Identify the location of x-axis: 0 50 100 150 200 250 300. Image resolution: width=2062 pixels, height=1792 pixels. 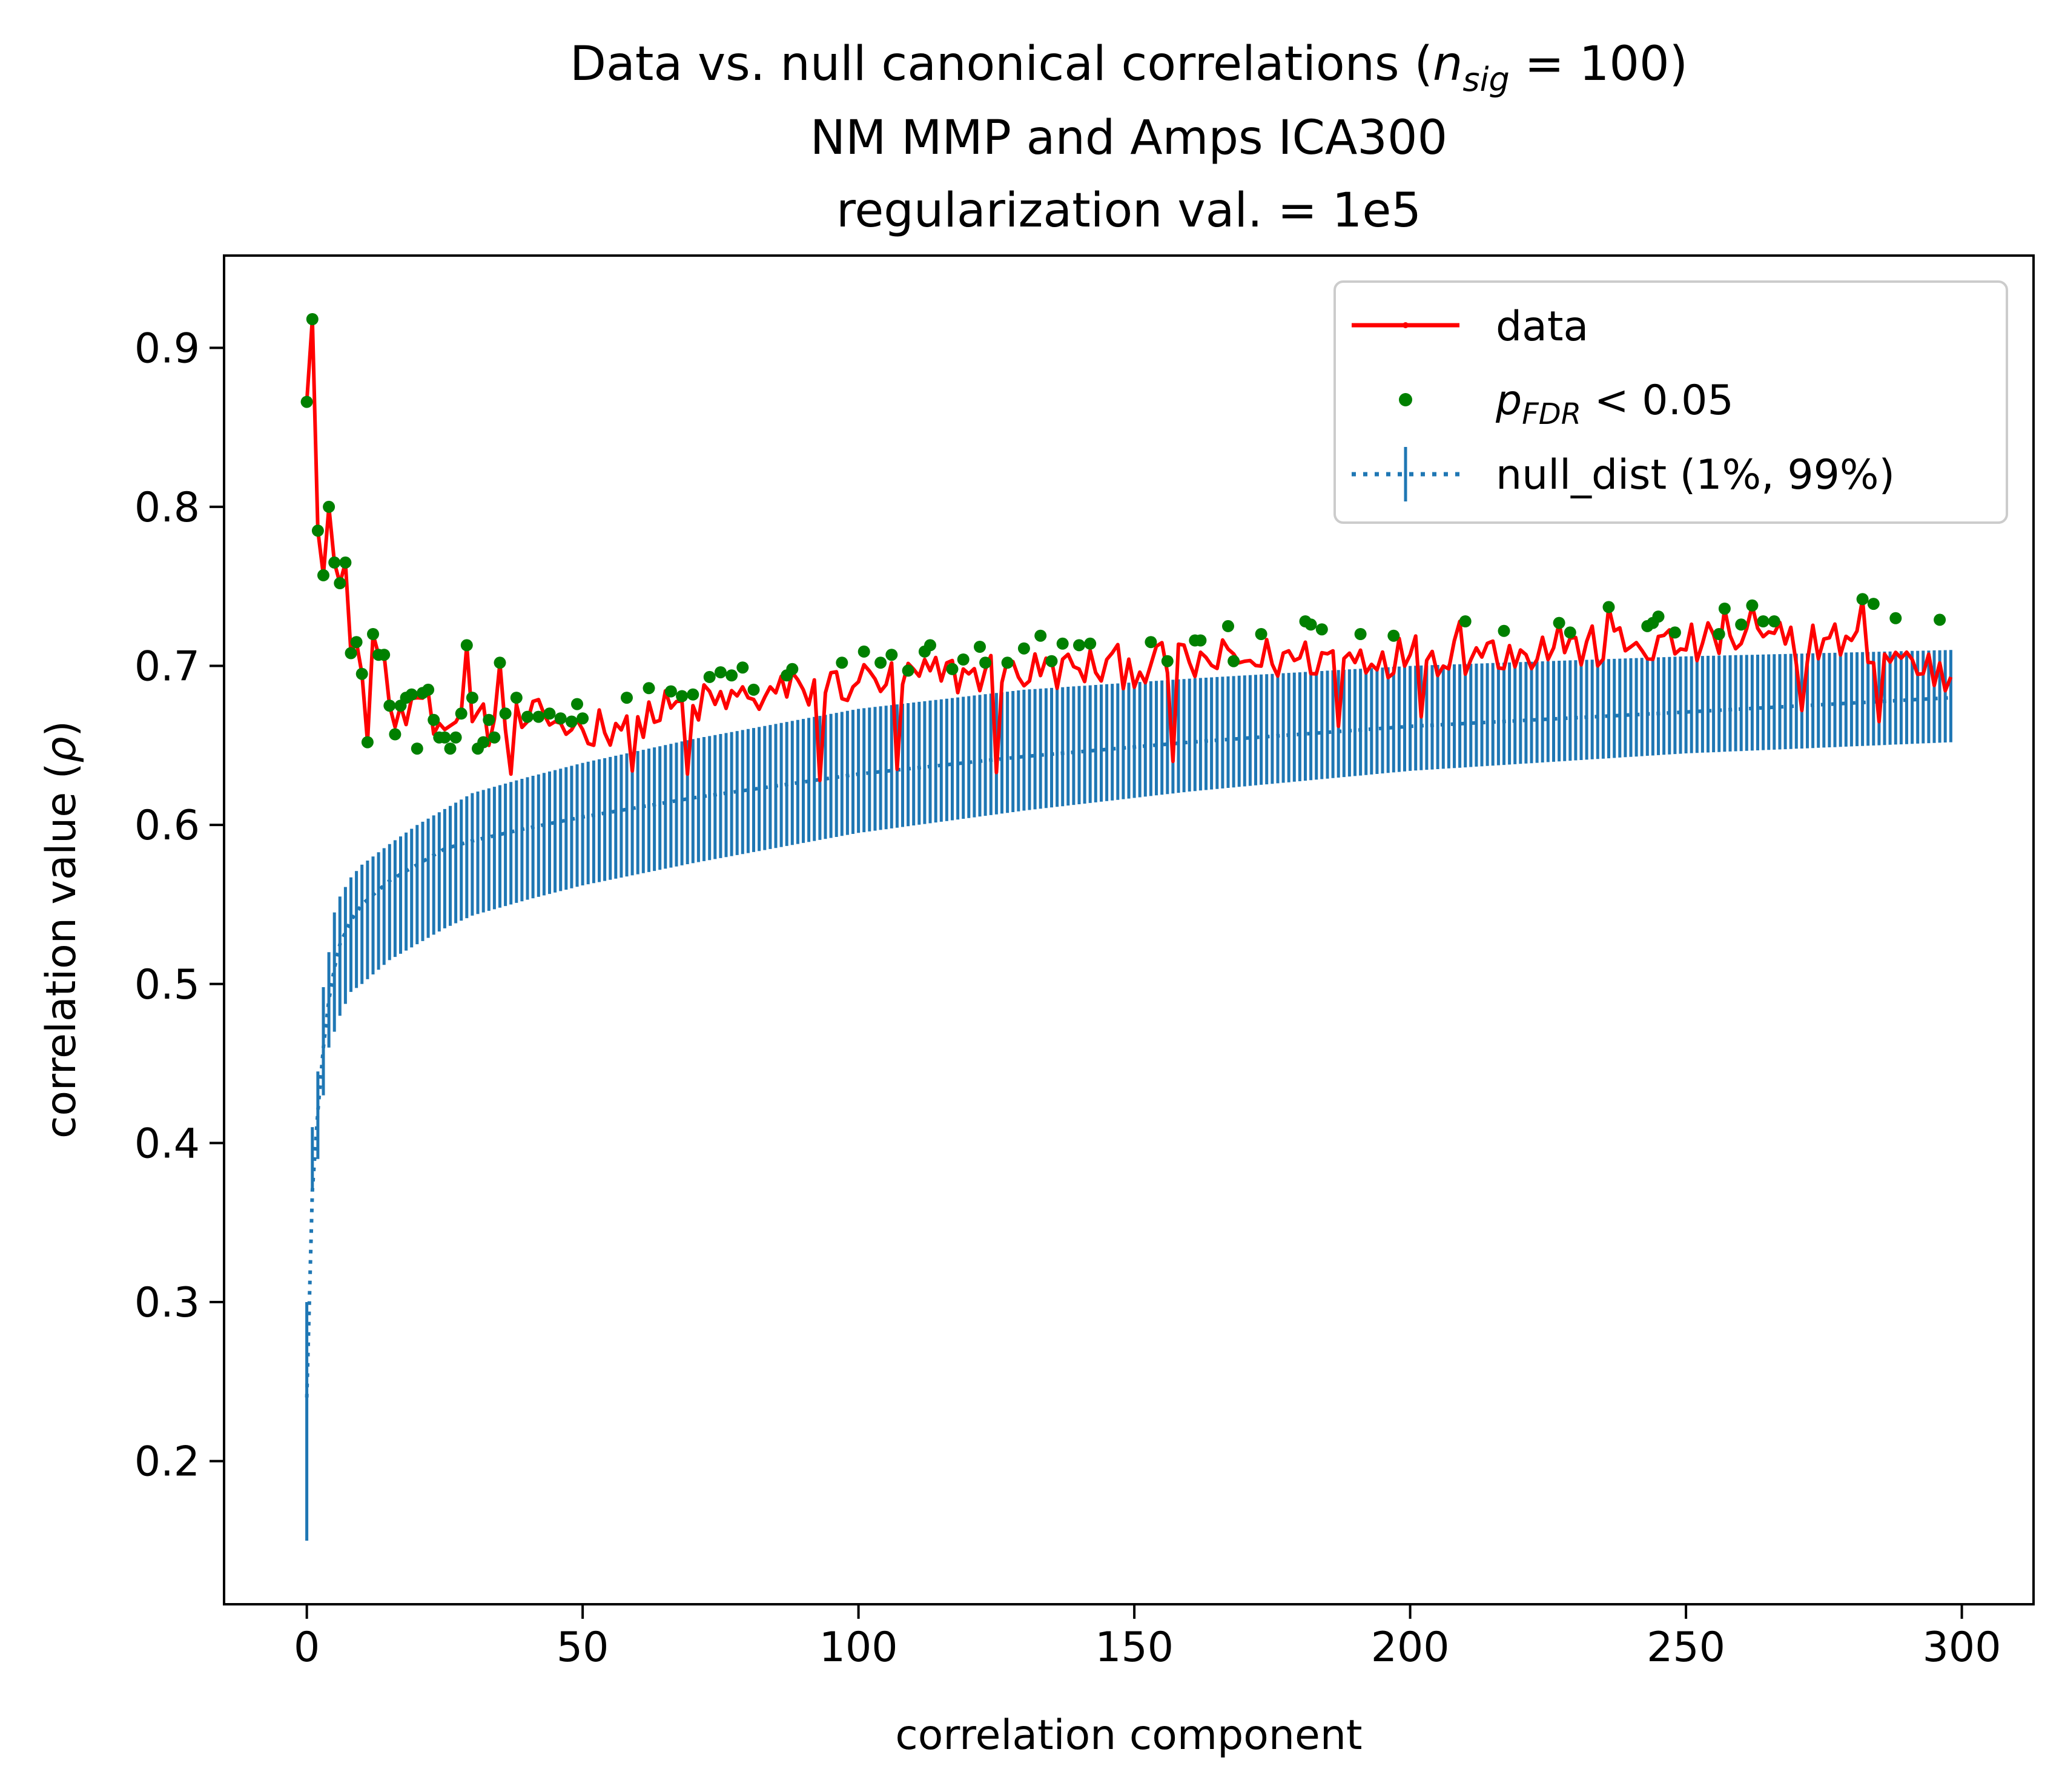
(1147, 1637).